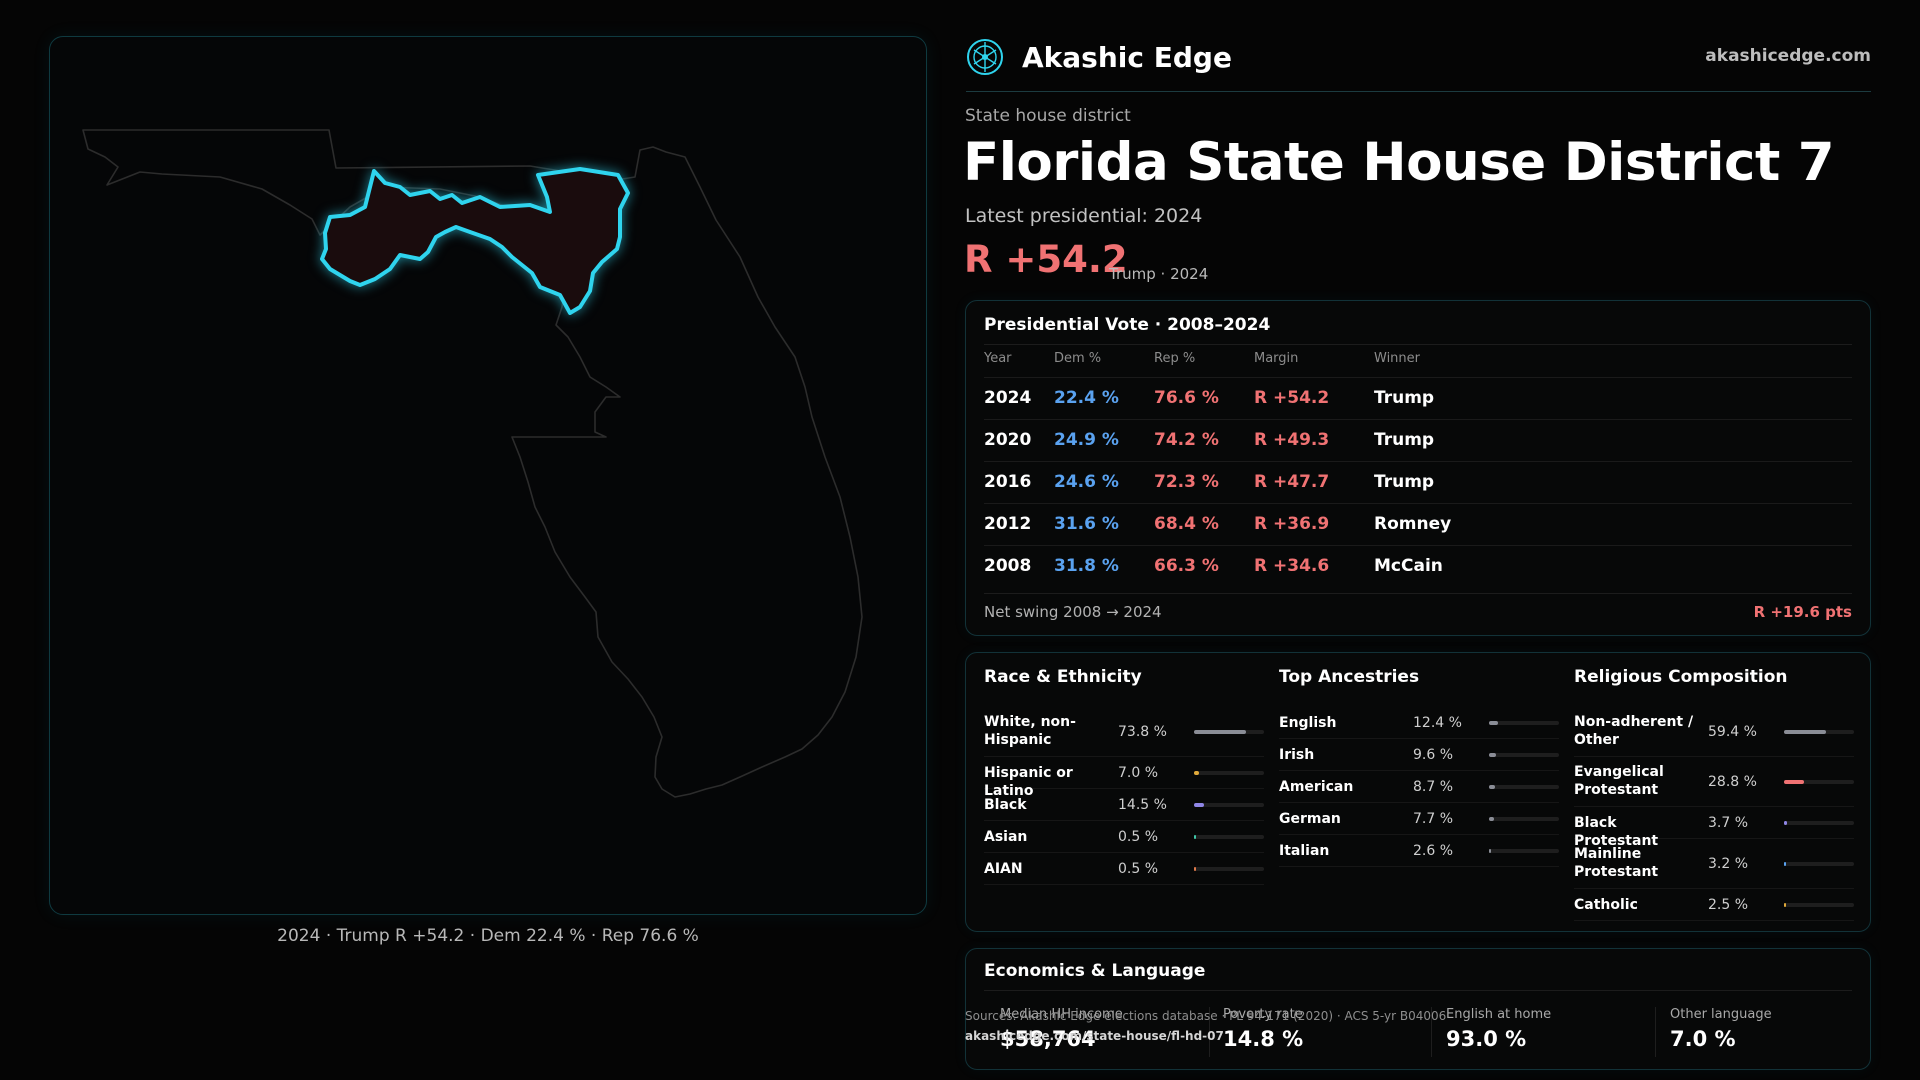 This screenshot has width=1920, height=1080. I want to click on col-margin: Margin, so click(1276, 358).